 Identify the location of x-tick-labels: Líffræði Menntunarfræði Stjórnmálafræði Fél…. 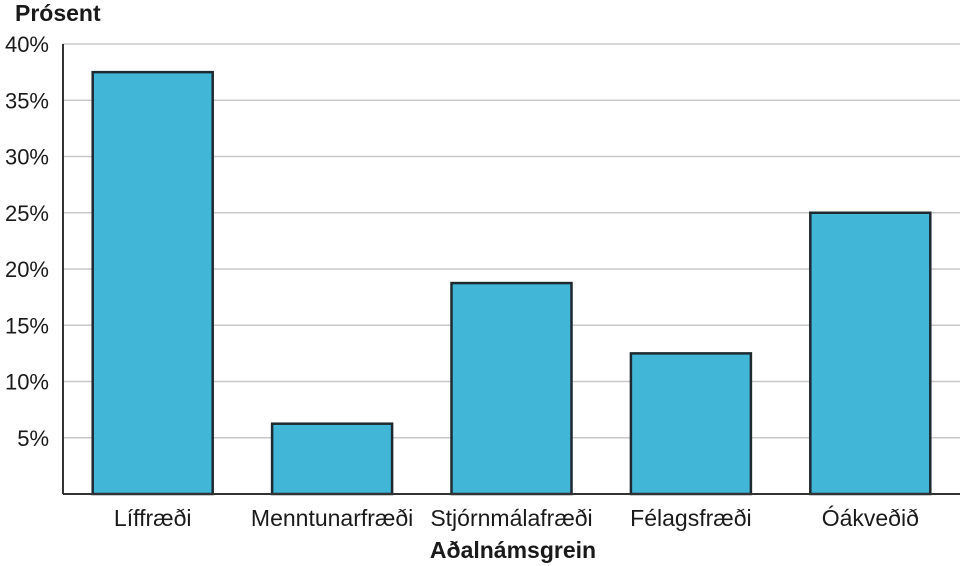
(516, 518).